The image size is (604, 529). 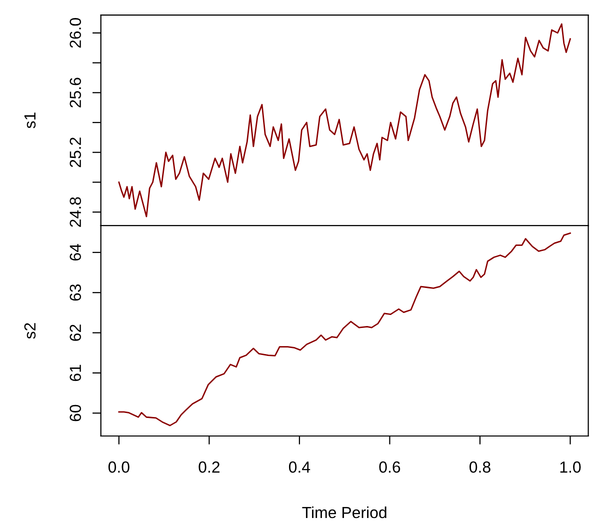 What do you see at coordinates (76, 153) in the screenshot?
I see `y-tick-label: 25.2` at bounding box center [76, 153].